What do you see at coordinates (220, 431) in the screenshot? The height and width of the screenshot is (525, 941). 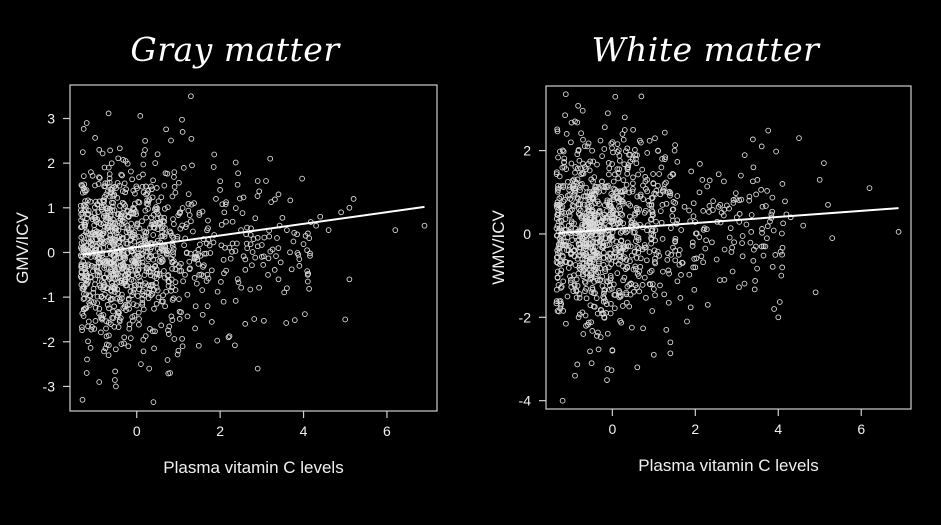 I see `x-tick-label: 2` at bounding box center [220, 431].